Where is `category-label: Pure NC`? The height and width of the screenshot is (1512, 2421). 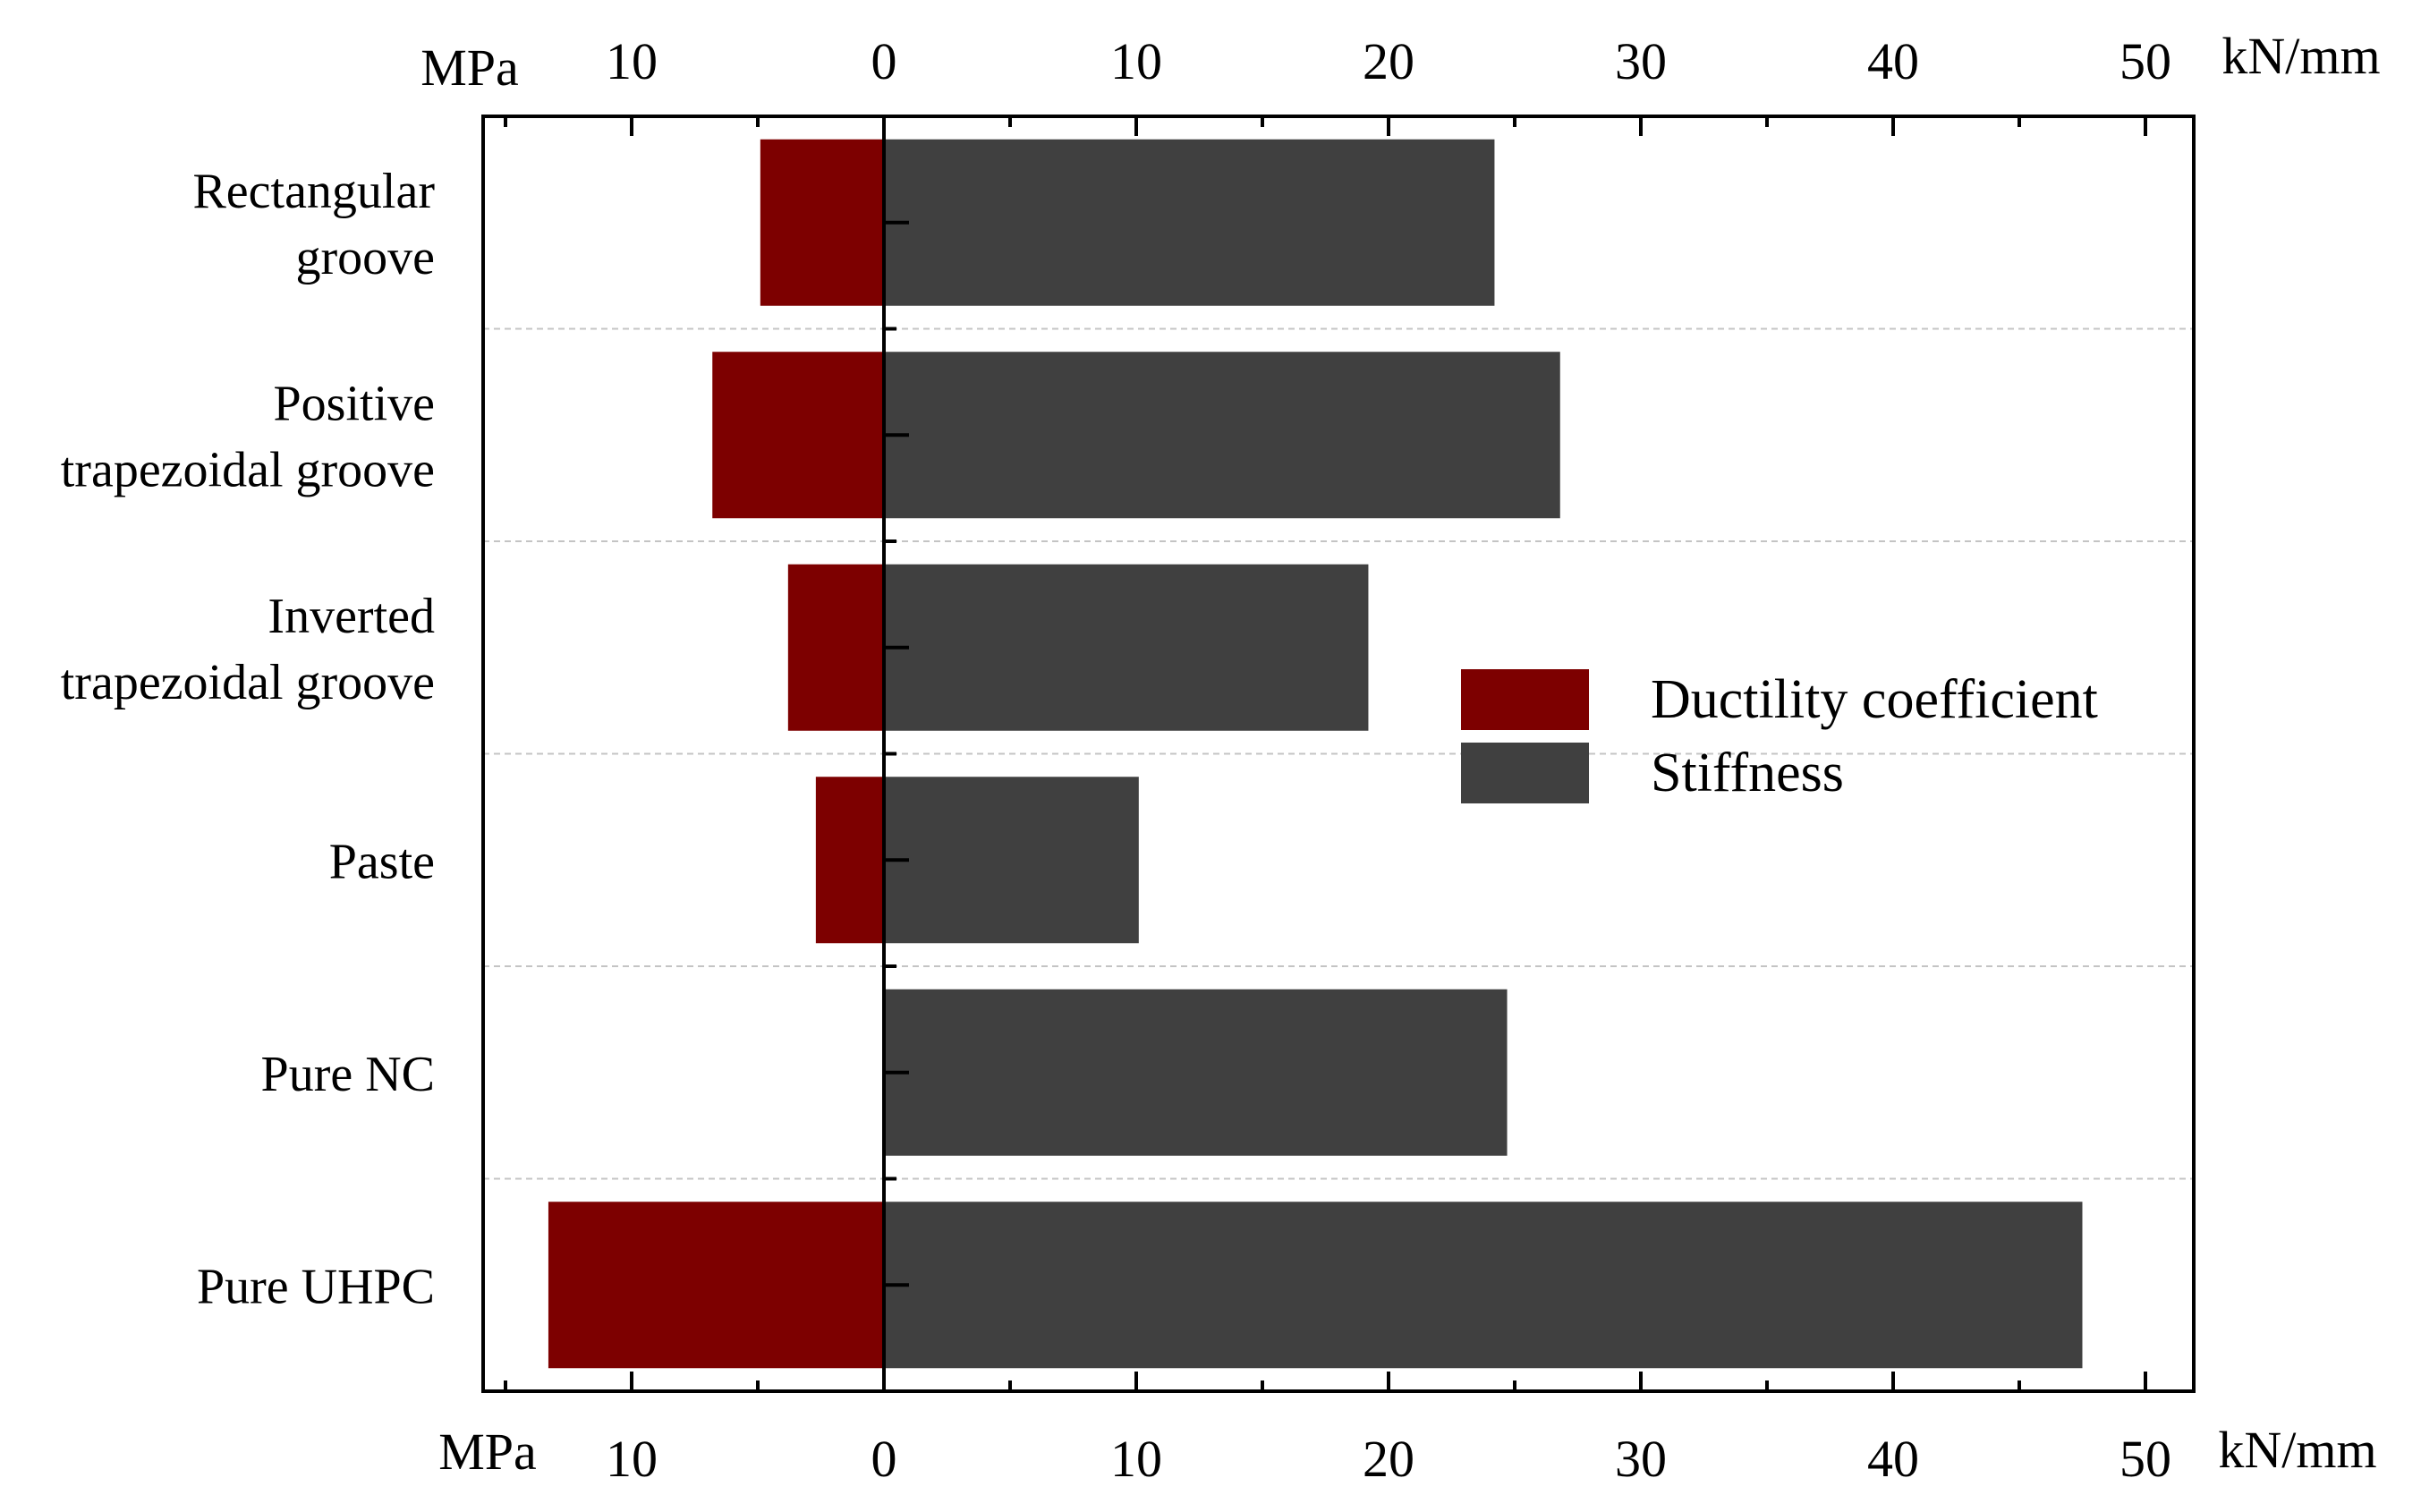 category-label: Pure NC is located at coordinates (348, 1074).